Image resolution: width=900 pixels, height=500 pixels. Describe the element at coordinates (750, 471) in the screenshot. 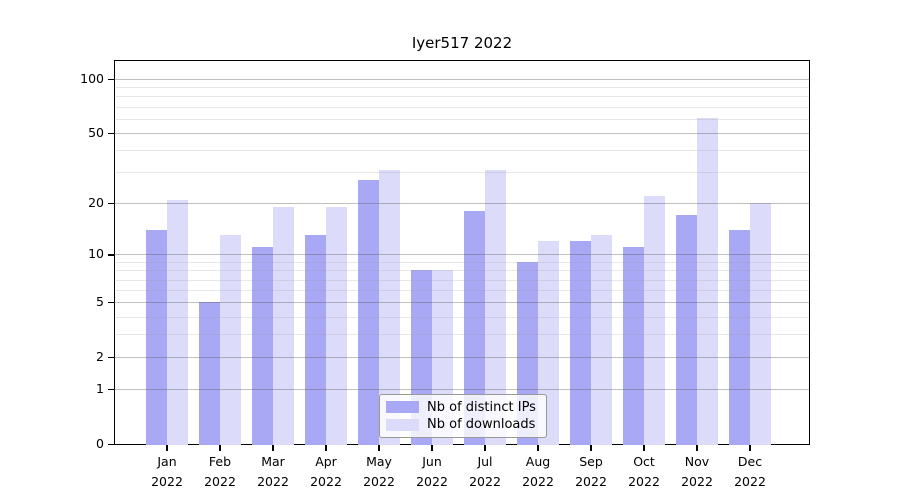

I see `x-tick-label: Dec 2022` at that location.